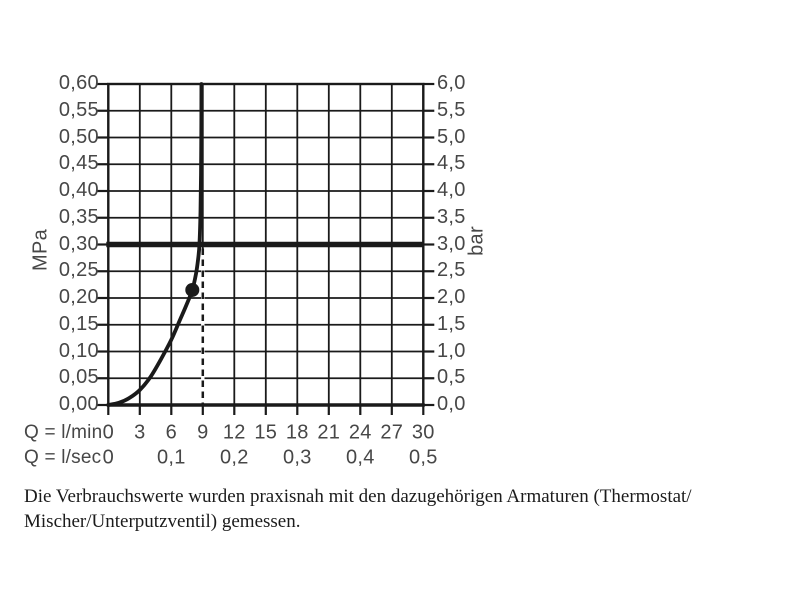 The width and height of the screenshot is (800, 600). Describe the element at coordinates (63, 432) in the screenshot. I see `x-axis-lmin-label: Q = l/min` at that location.